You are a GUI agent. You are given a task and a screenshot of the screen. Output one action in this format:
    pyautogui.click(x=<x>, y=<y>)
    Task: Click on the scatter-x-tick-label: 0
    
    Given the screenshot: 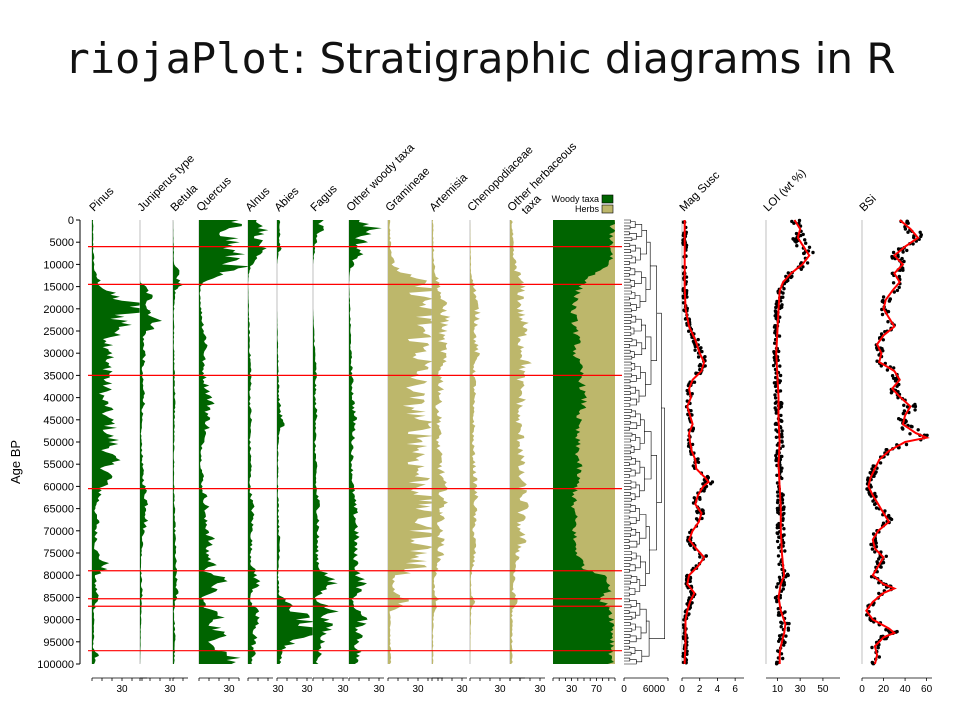 What is the action you would take?
    pyautogui.click(x=862, y=689)
    